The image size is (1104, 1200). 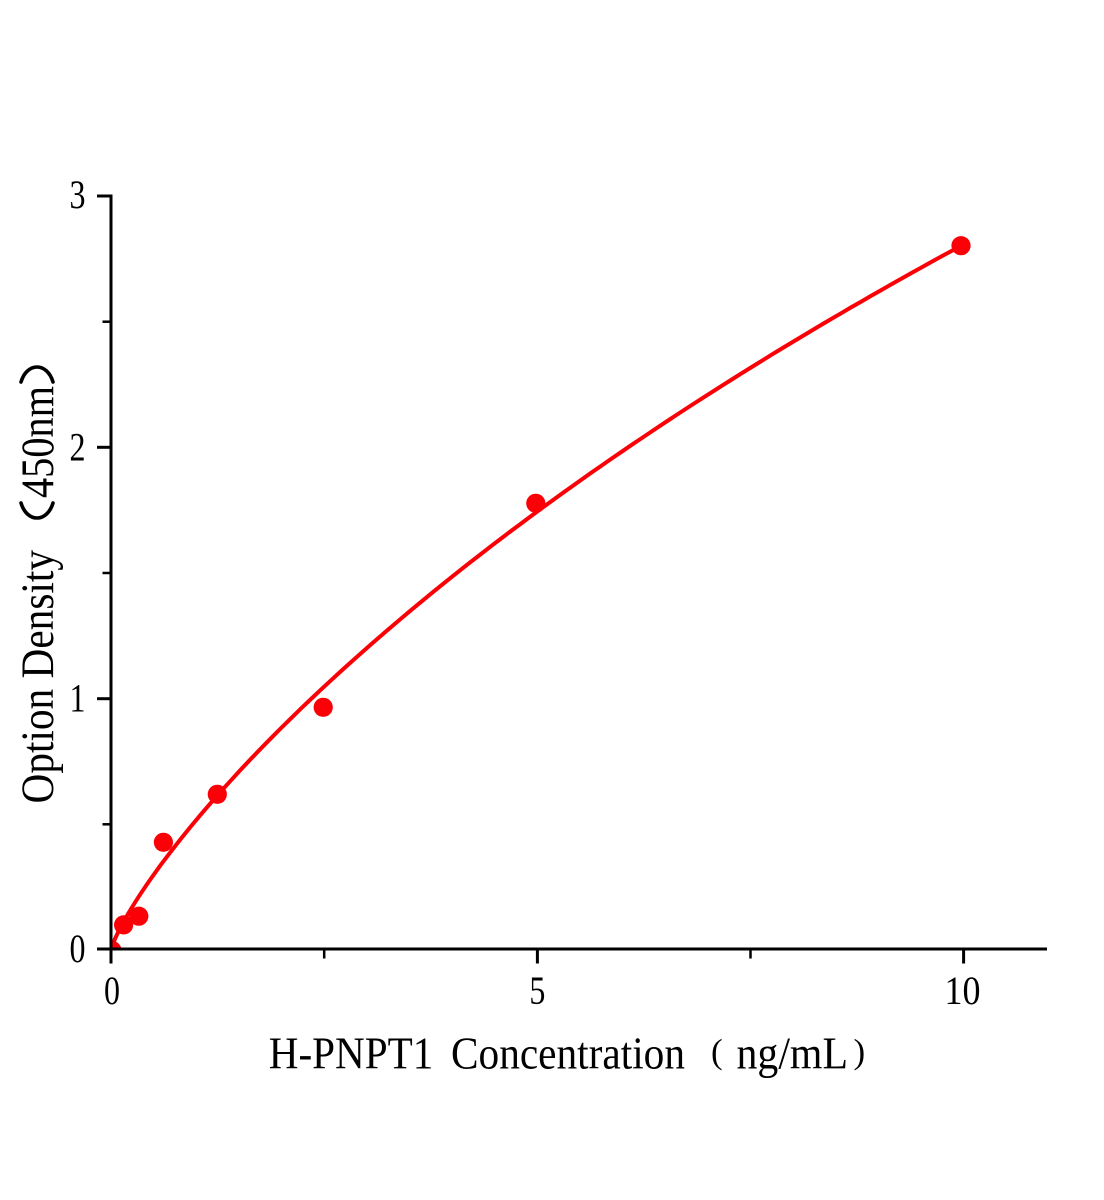 What do you see at coordinates (78, 698) in the screenshot?
I see `svg-text: 1` at bounding box center [78, 698].